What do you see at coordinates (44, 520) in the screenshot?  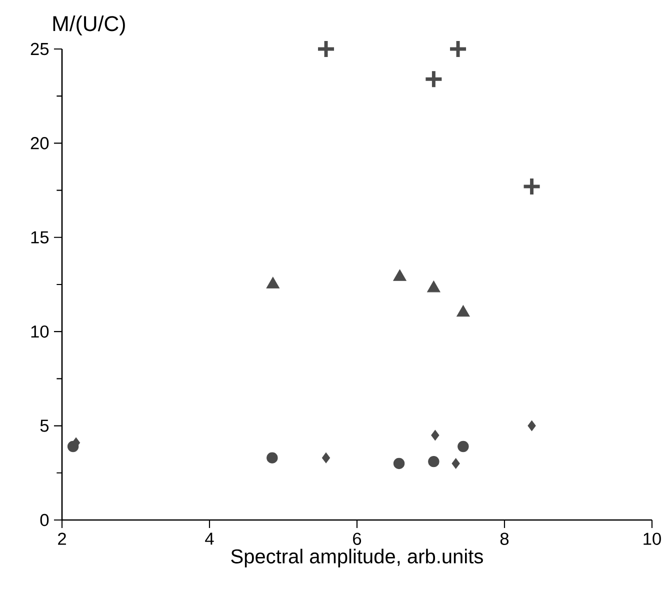 I see `y-tick-label: 0` at bounding box center [44, 520].